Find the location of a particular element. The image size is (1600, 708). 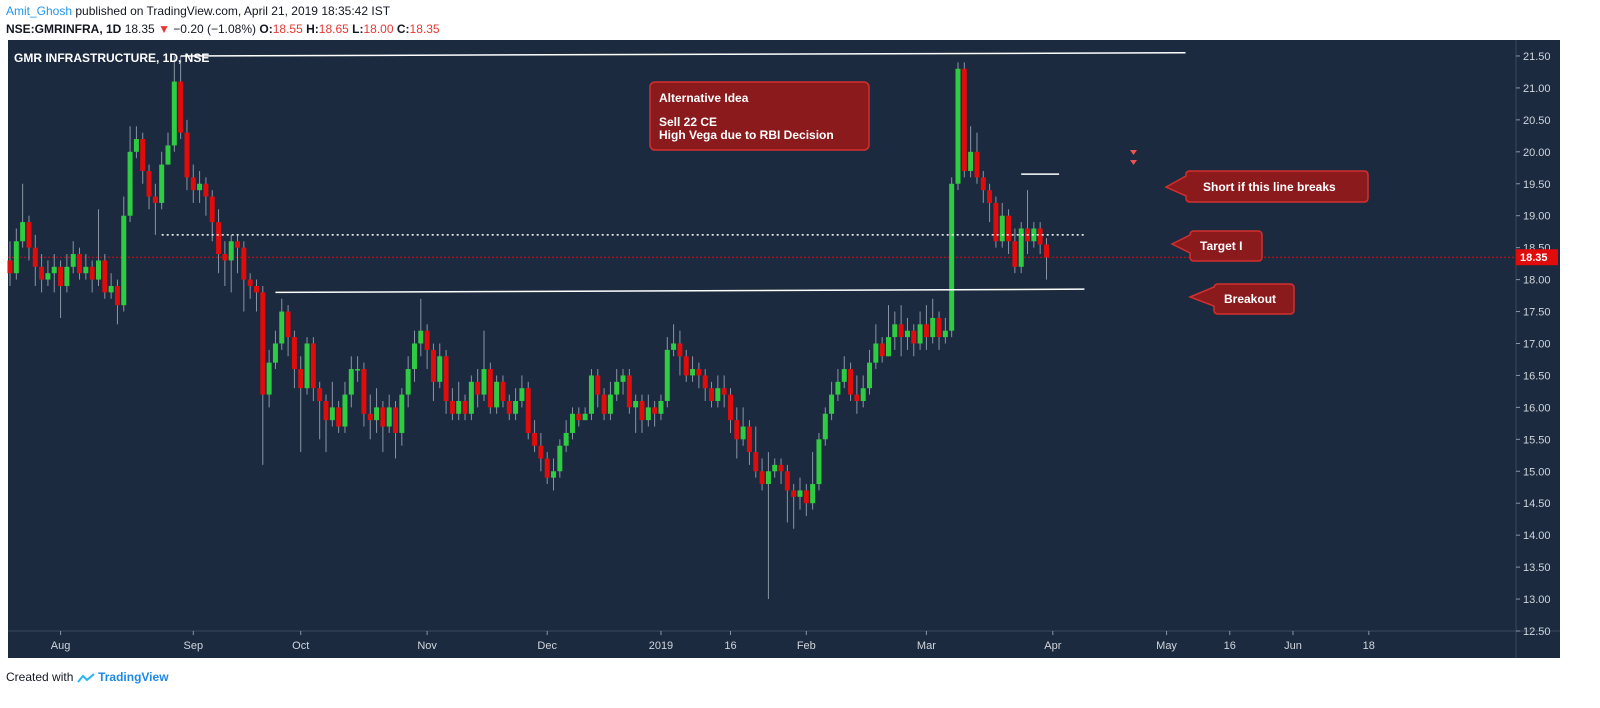

annotation-short-text: Short if this line breaks is located at coordinates (1269, 187).